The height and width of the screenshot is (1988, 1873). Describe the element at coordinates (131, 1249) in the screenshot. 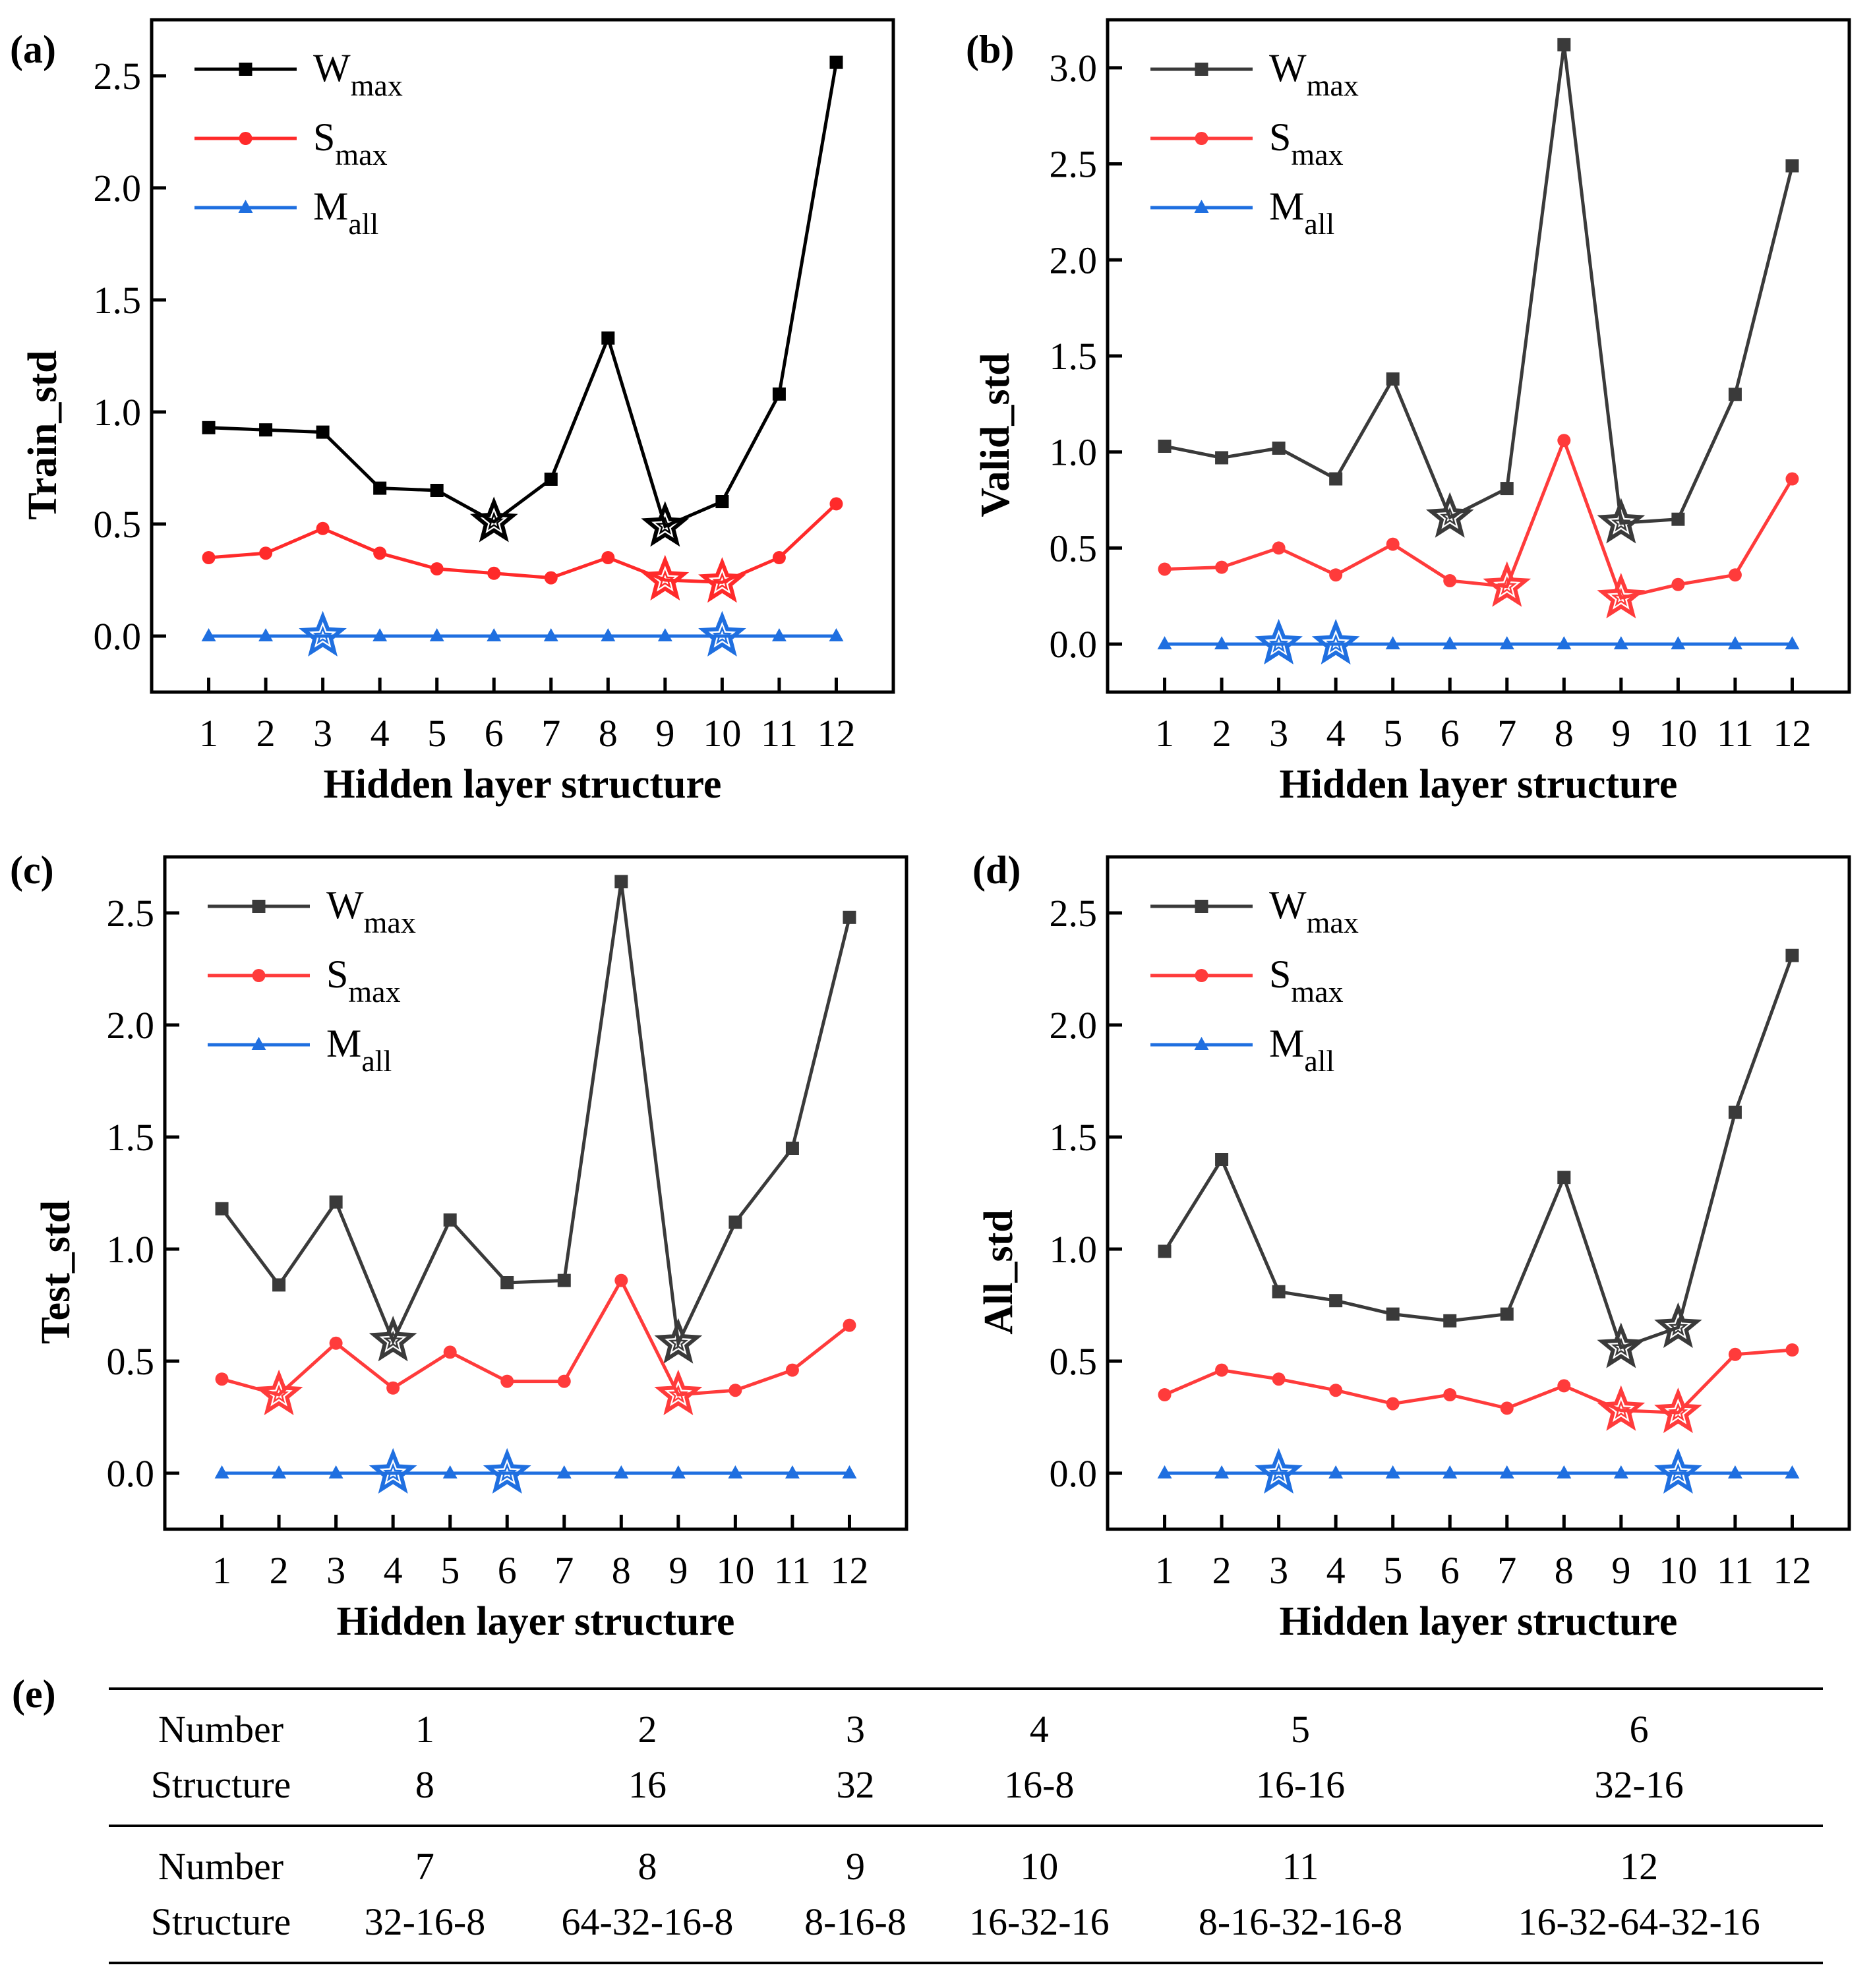

I see `y-tick-label: 1.0` at that location.